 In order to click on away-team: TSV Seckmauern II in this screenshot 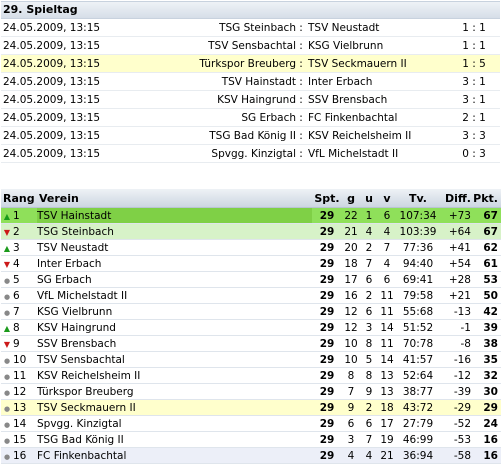, I will do `click(377, 63)`.